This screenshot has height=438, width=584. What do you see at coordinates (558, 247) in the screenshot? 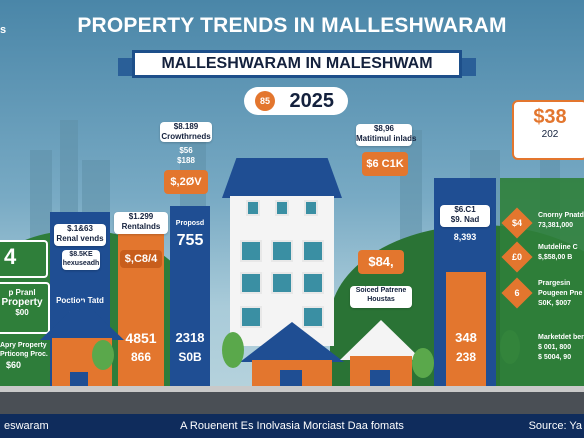
I see `right-text: Mutdeline C` at bounding box center [558, 247].